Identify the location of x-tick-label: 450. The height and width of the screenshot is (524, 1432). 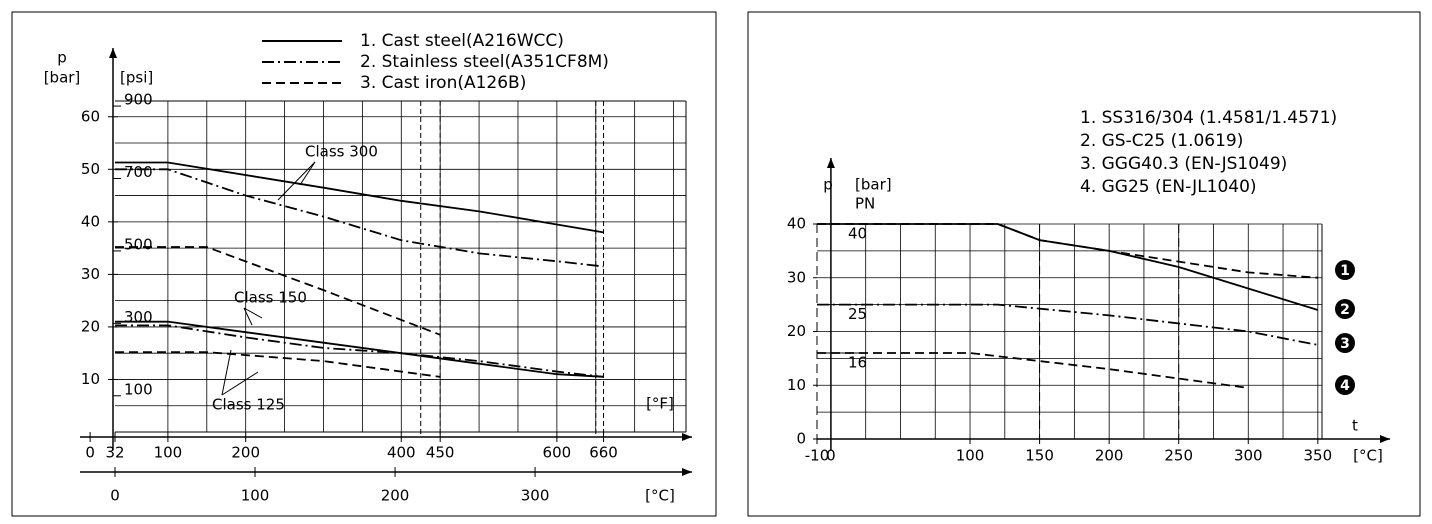
(440, 453).